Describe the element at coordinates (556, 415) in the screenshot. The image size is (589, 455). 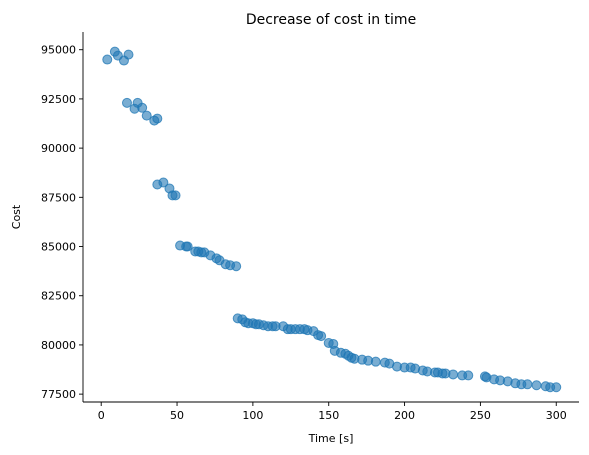
I see `x-tick-label: 300` at that location.